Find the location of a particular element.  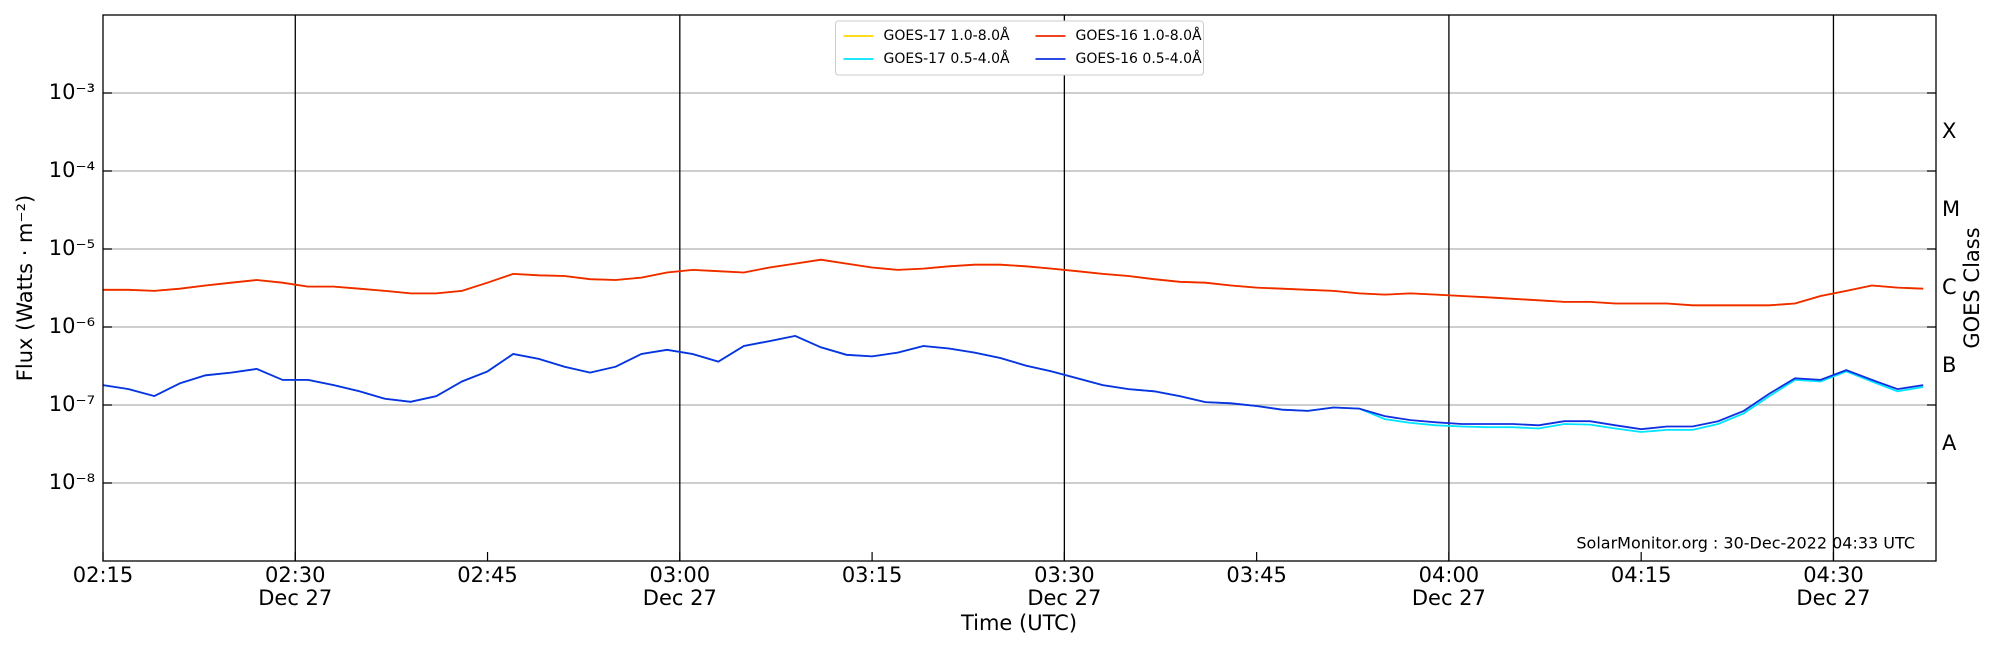

x-tick-label: 02:45 is located at coordinates (487, 575).